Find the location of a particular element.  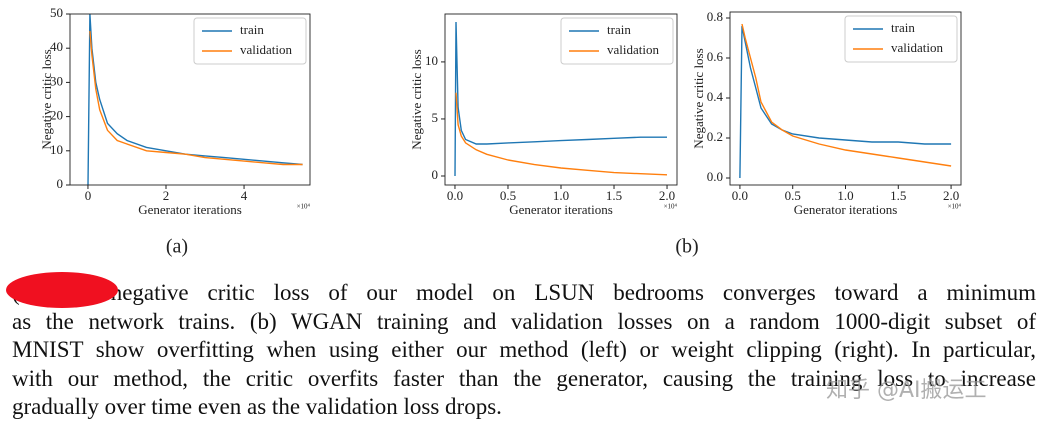

axes-frame is located at coordinates (190, 99).